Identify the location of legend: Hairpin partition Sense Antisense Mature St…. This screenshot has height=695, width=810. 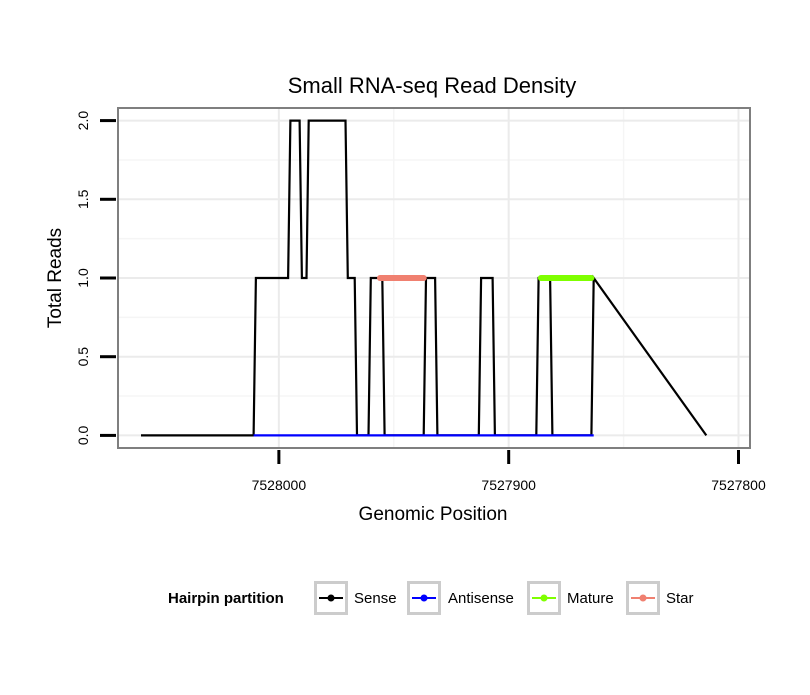
(431, 598).